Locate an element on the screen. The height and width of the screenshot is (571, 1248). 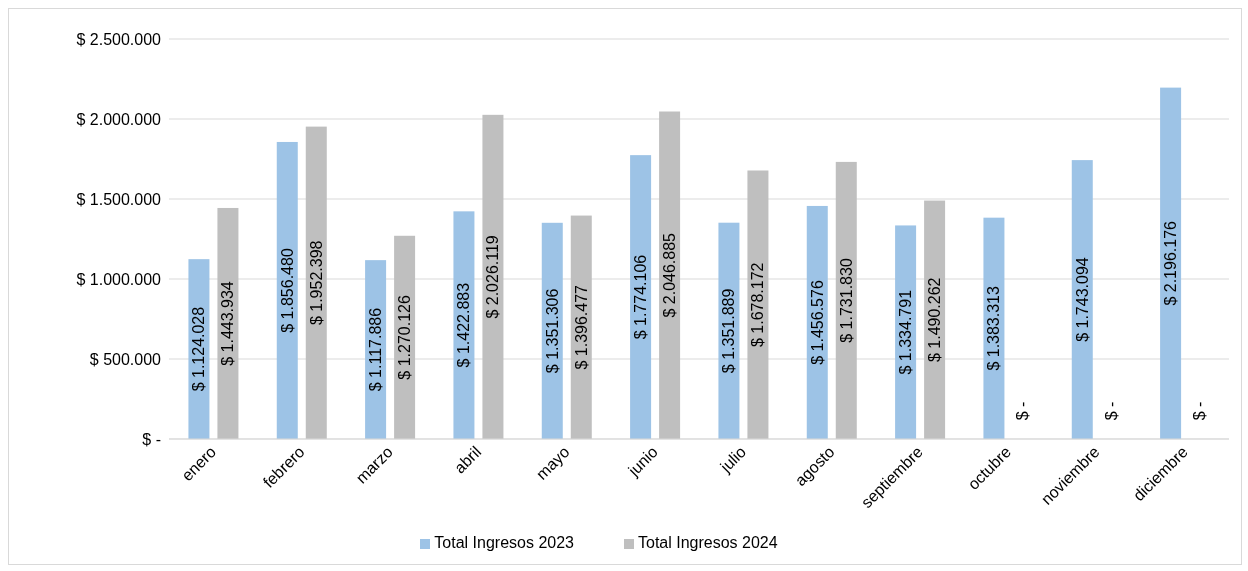
legend-label: Total Ingresos 2023 is located at coordinates (504, 542).